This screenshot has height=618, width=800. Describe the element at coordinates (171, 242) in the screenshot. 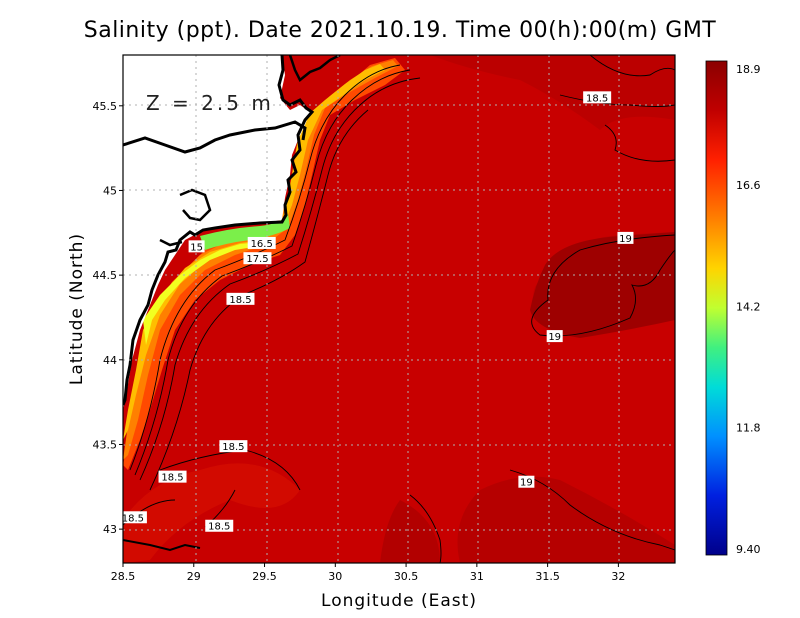

I see `coastline-lagoon` at that location.